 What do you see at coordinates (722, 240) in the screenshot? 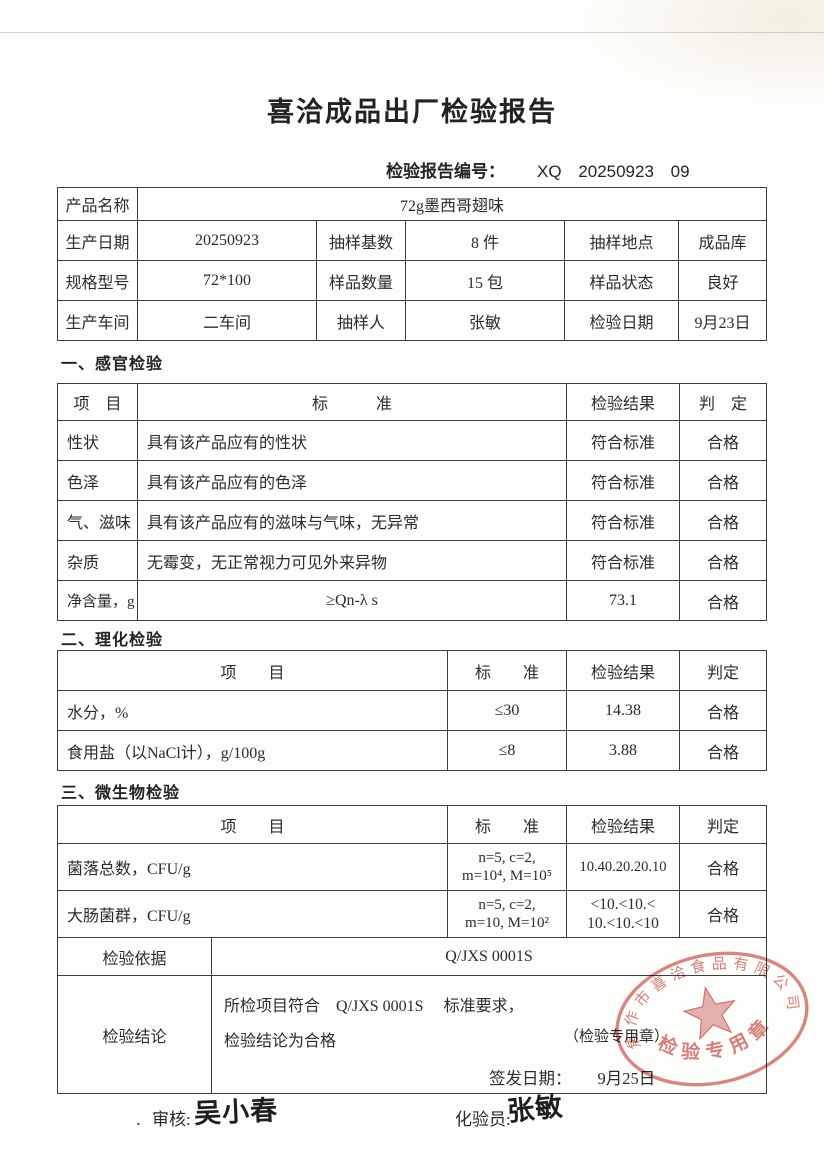
I see `cell-value: 成品库` at bounding box center [722, 240].